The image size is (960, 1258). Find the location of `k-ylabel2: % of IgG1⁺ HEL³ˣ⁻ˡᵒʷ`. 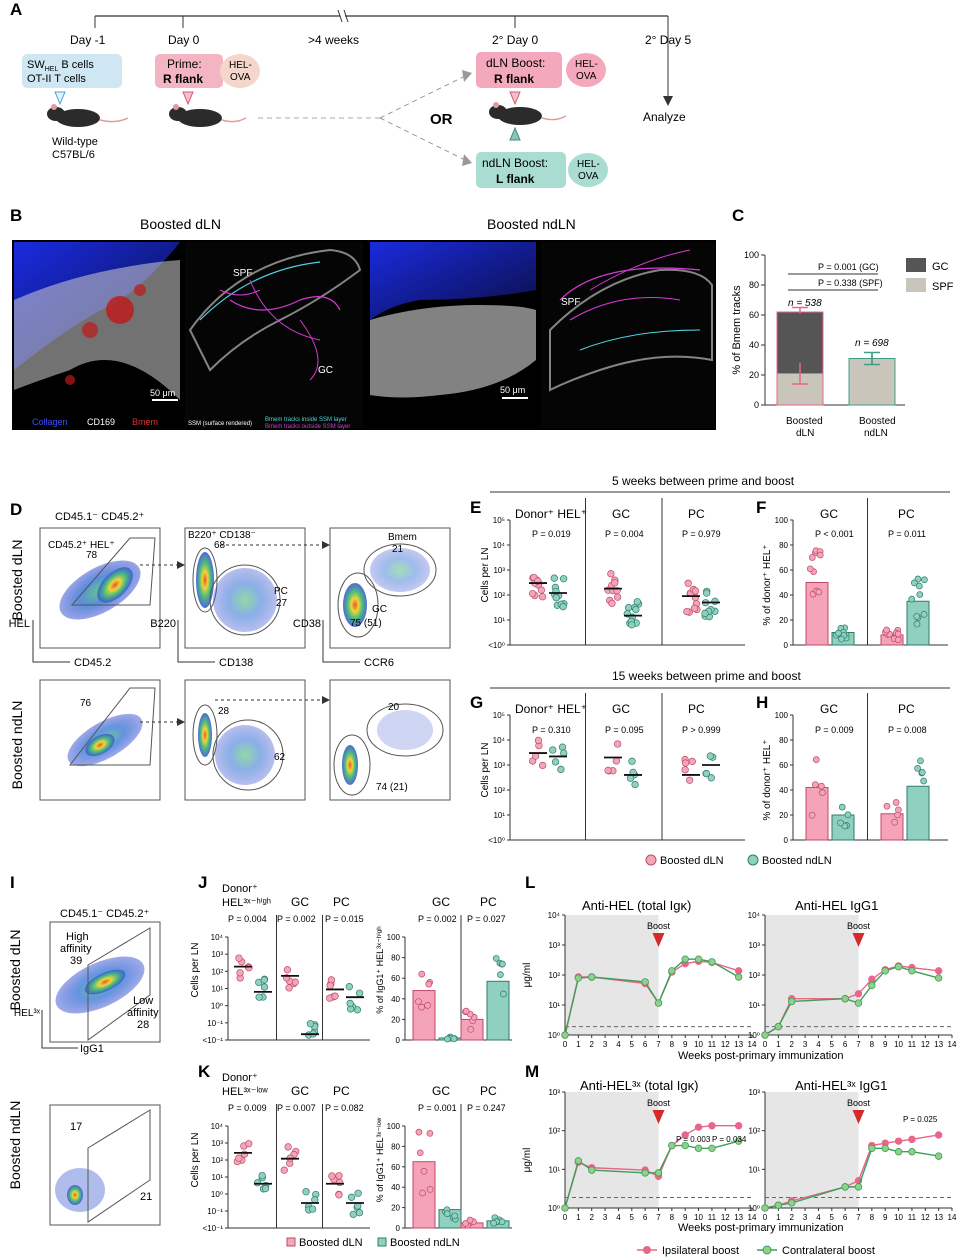

k-ylabel2: % of IgG1⁺ HEL³ˣ⁻ˡᵒʷ is located at coordinates (380, 1159).